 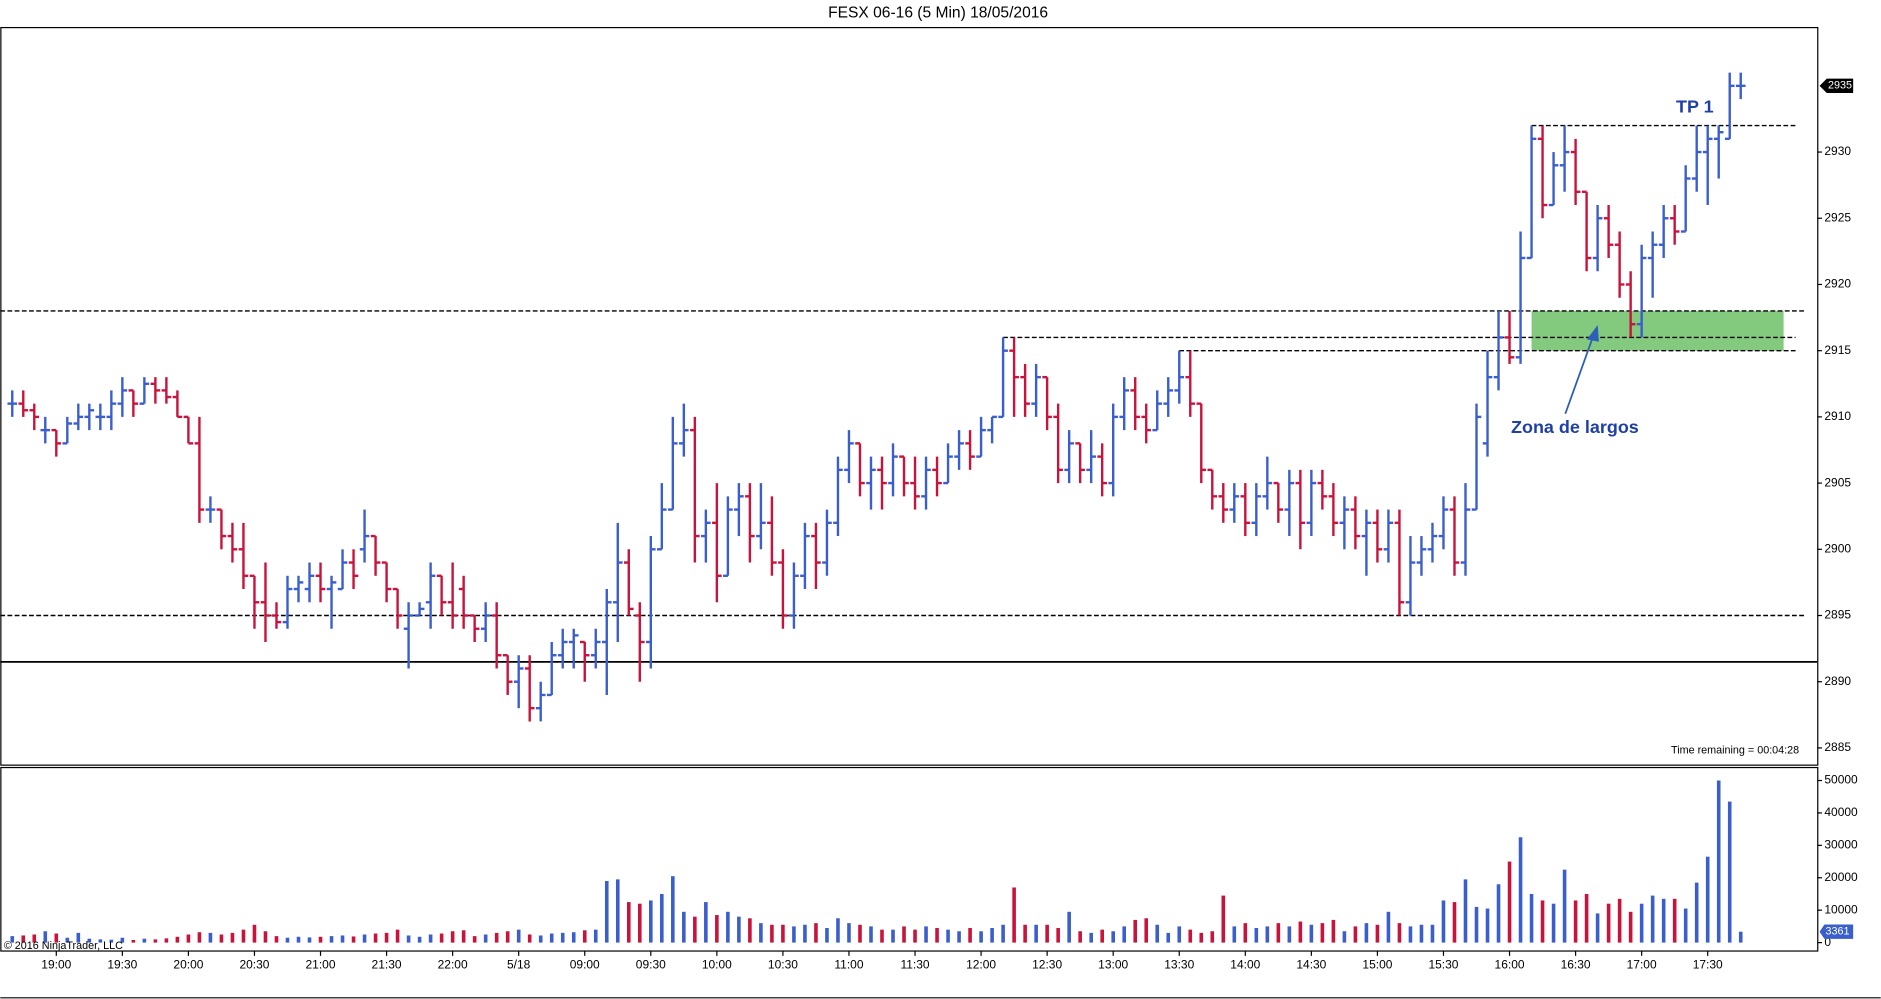 I want to click on x-tick-label: 20:30, so click(x=254, y=965).